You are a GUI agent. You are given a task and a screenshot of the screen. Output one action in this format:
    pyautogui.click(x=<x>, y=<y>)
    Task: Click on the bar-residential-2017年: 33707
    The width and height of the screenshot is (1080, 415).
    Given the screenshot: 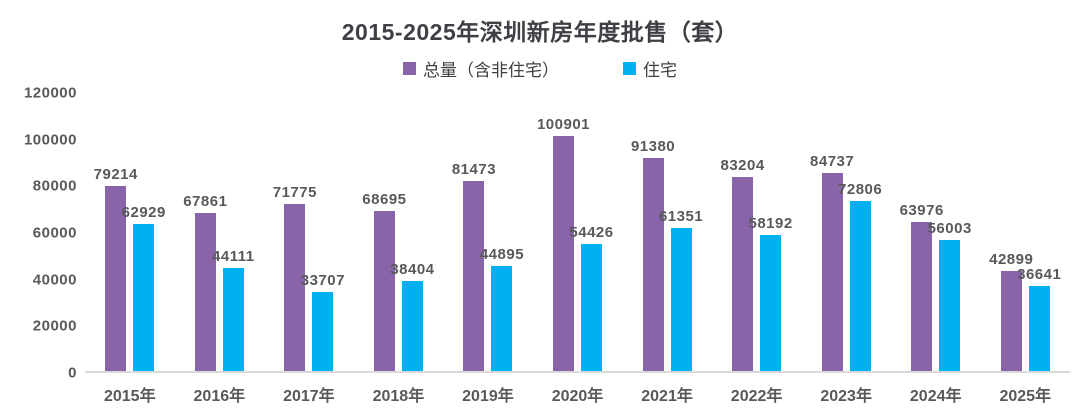 What is the action you would take?
    pyautogui.click(x=322, y=321)
    